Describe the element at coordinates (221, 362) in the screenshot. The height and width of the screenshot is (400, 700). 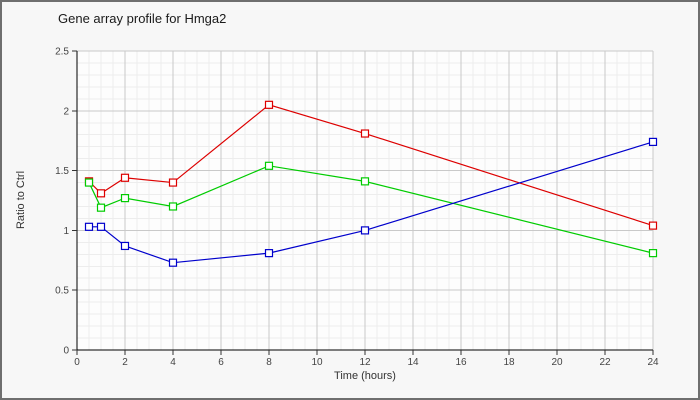
I see `x-tick-label: 6` at that location.